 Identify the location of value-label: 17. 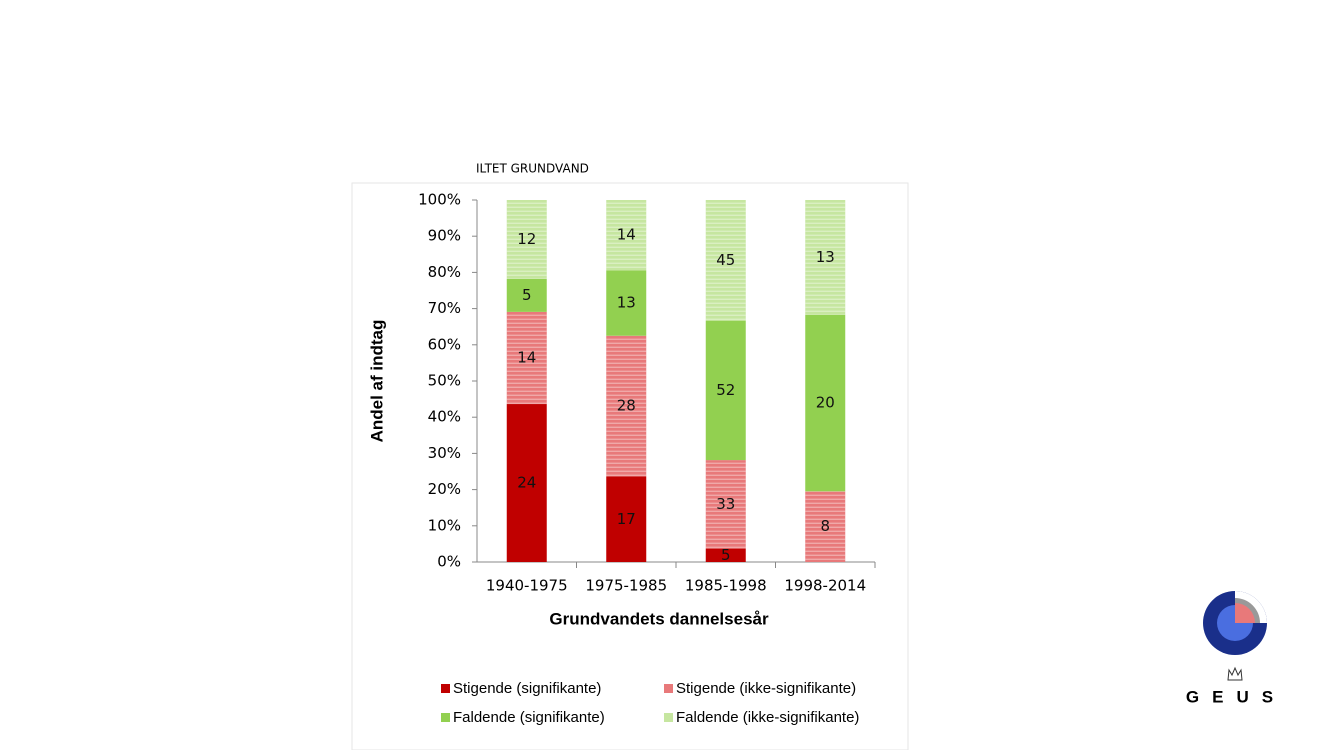
(626, 519).